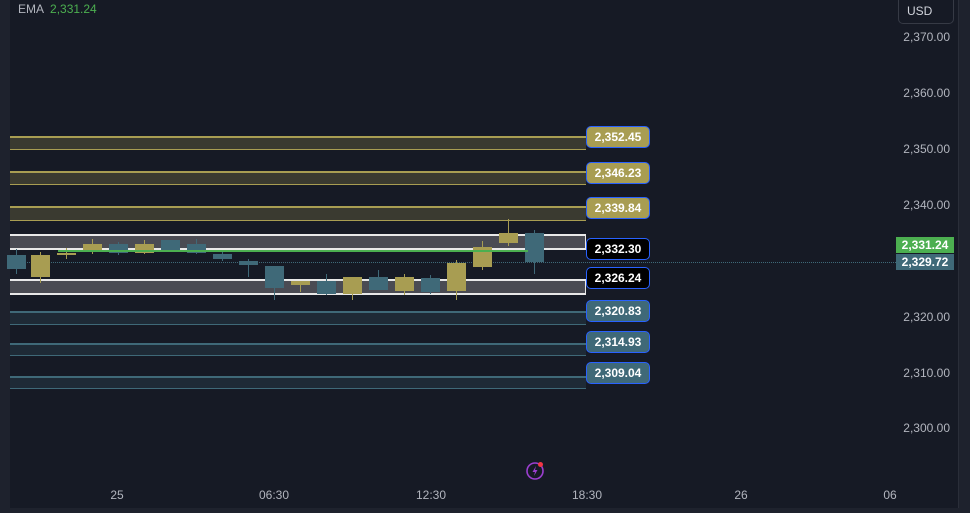  I want to click on price-tick: 2,310.00, so click(926, 373).